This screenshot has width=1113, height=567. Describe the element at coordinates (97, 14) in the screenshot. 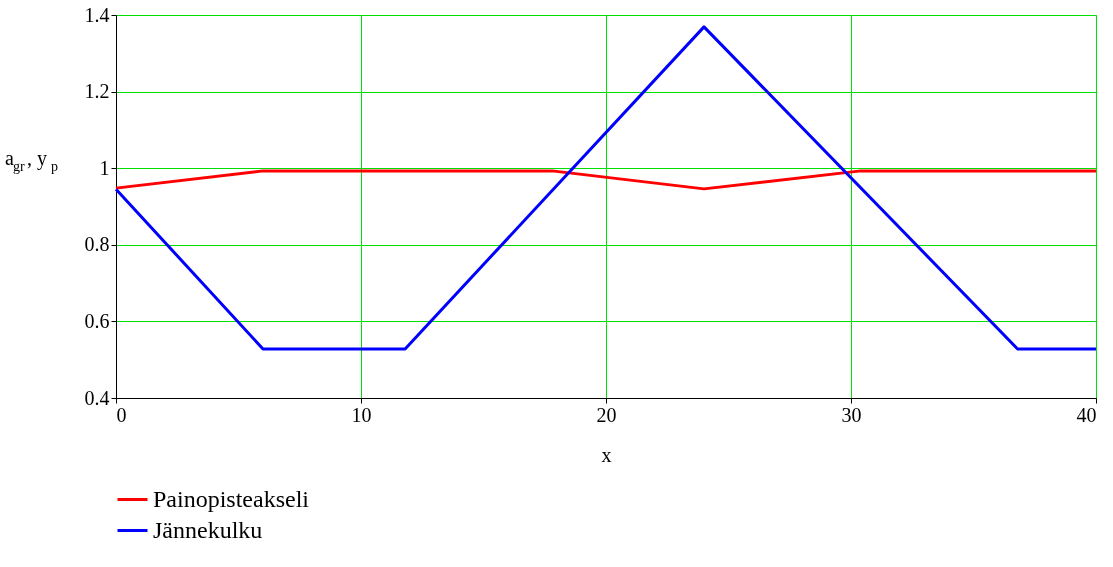

I see `y-tick-label: 1.4` at that location.